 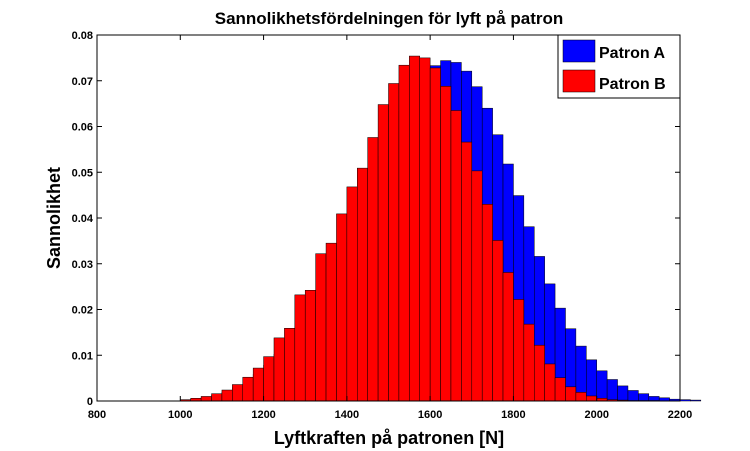 I want to click on y-axis-label: Sannolikhet, so click(x=54, y=218).